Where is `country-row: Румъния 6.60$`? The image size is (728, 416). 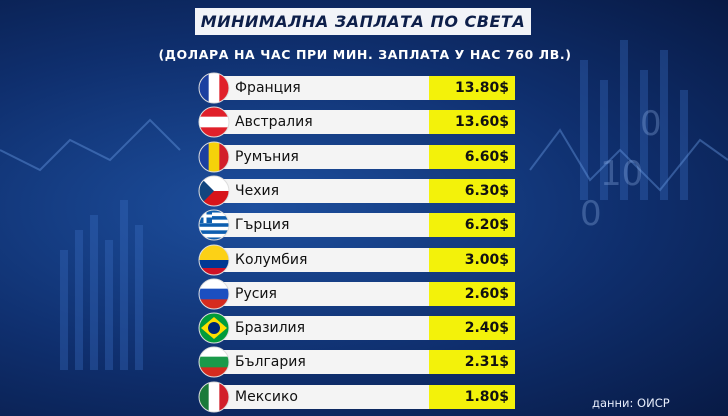 country-row: Румъния 6.60$ is located at coordinates (358, 157).